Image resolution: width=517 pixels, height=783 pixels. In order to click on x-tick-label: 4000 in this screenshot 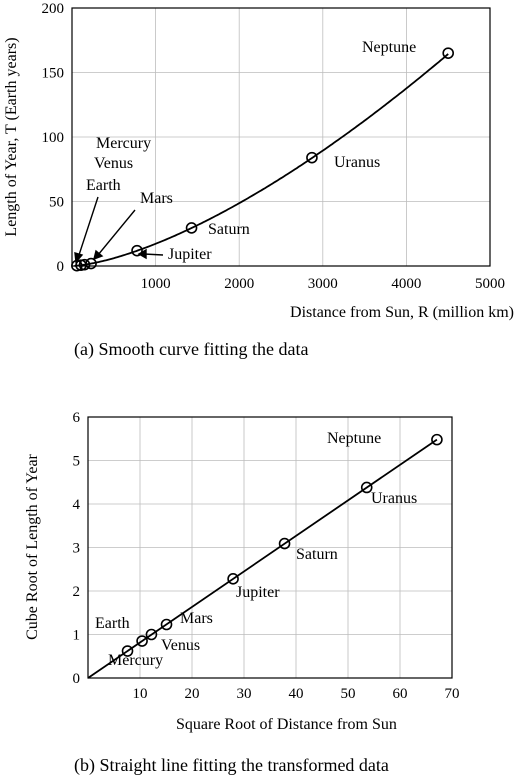, I will do `click(406, 284)`.